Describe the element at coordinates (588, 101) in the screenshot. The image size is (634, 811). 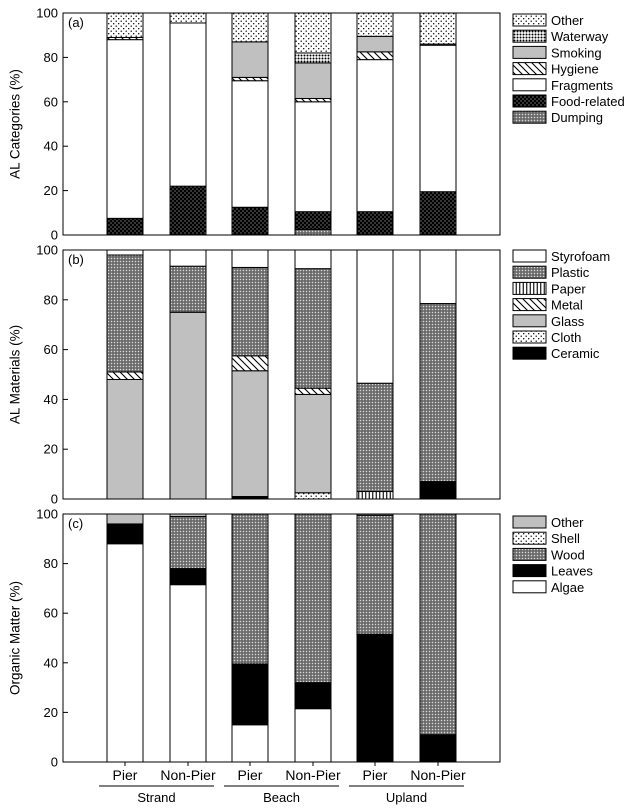
I see `legend-label-food-related: Food-related` at that location.